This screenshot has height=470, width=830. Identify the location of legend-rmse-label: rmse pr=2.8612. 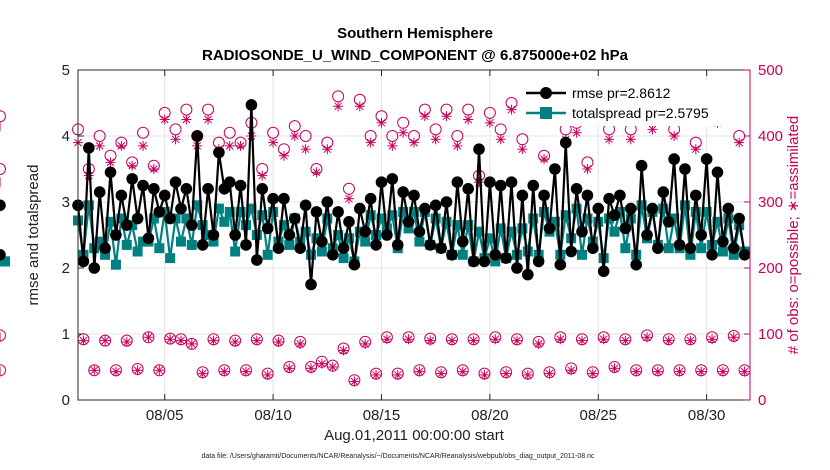
(621, 93).